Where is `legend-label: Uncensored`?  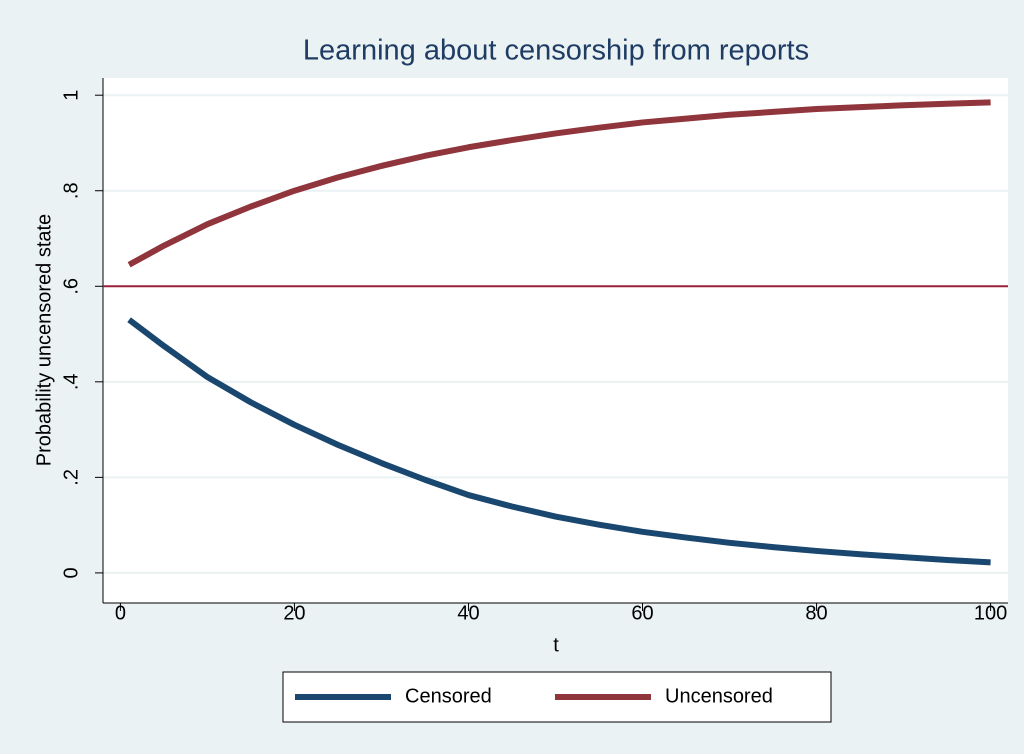
legend-label: Uncensored is located at coordinates (719, 696).